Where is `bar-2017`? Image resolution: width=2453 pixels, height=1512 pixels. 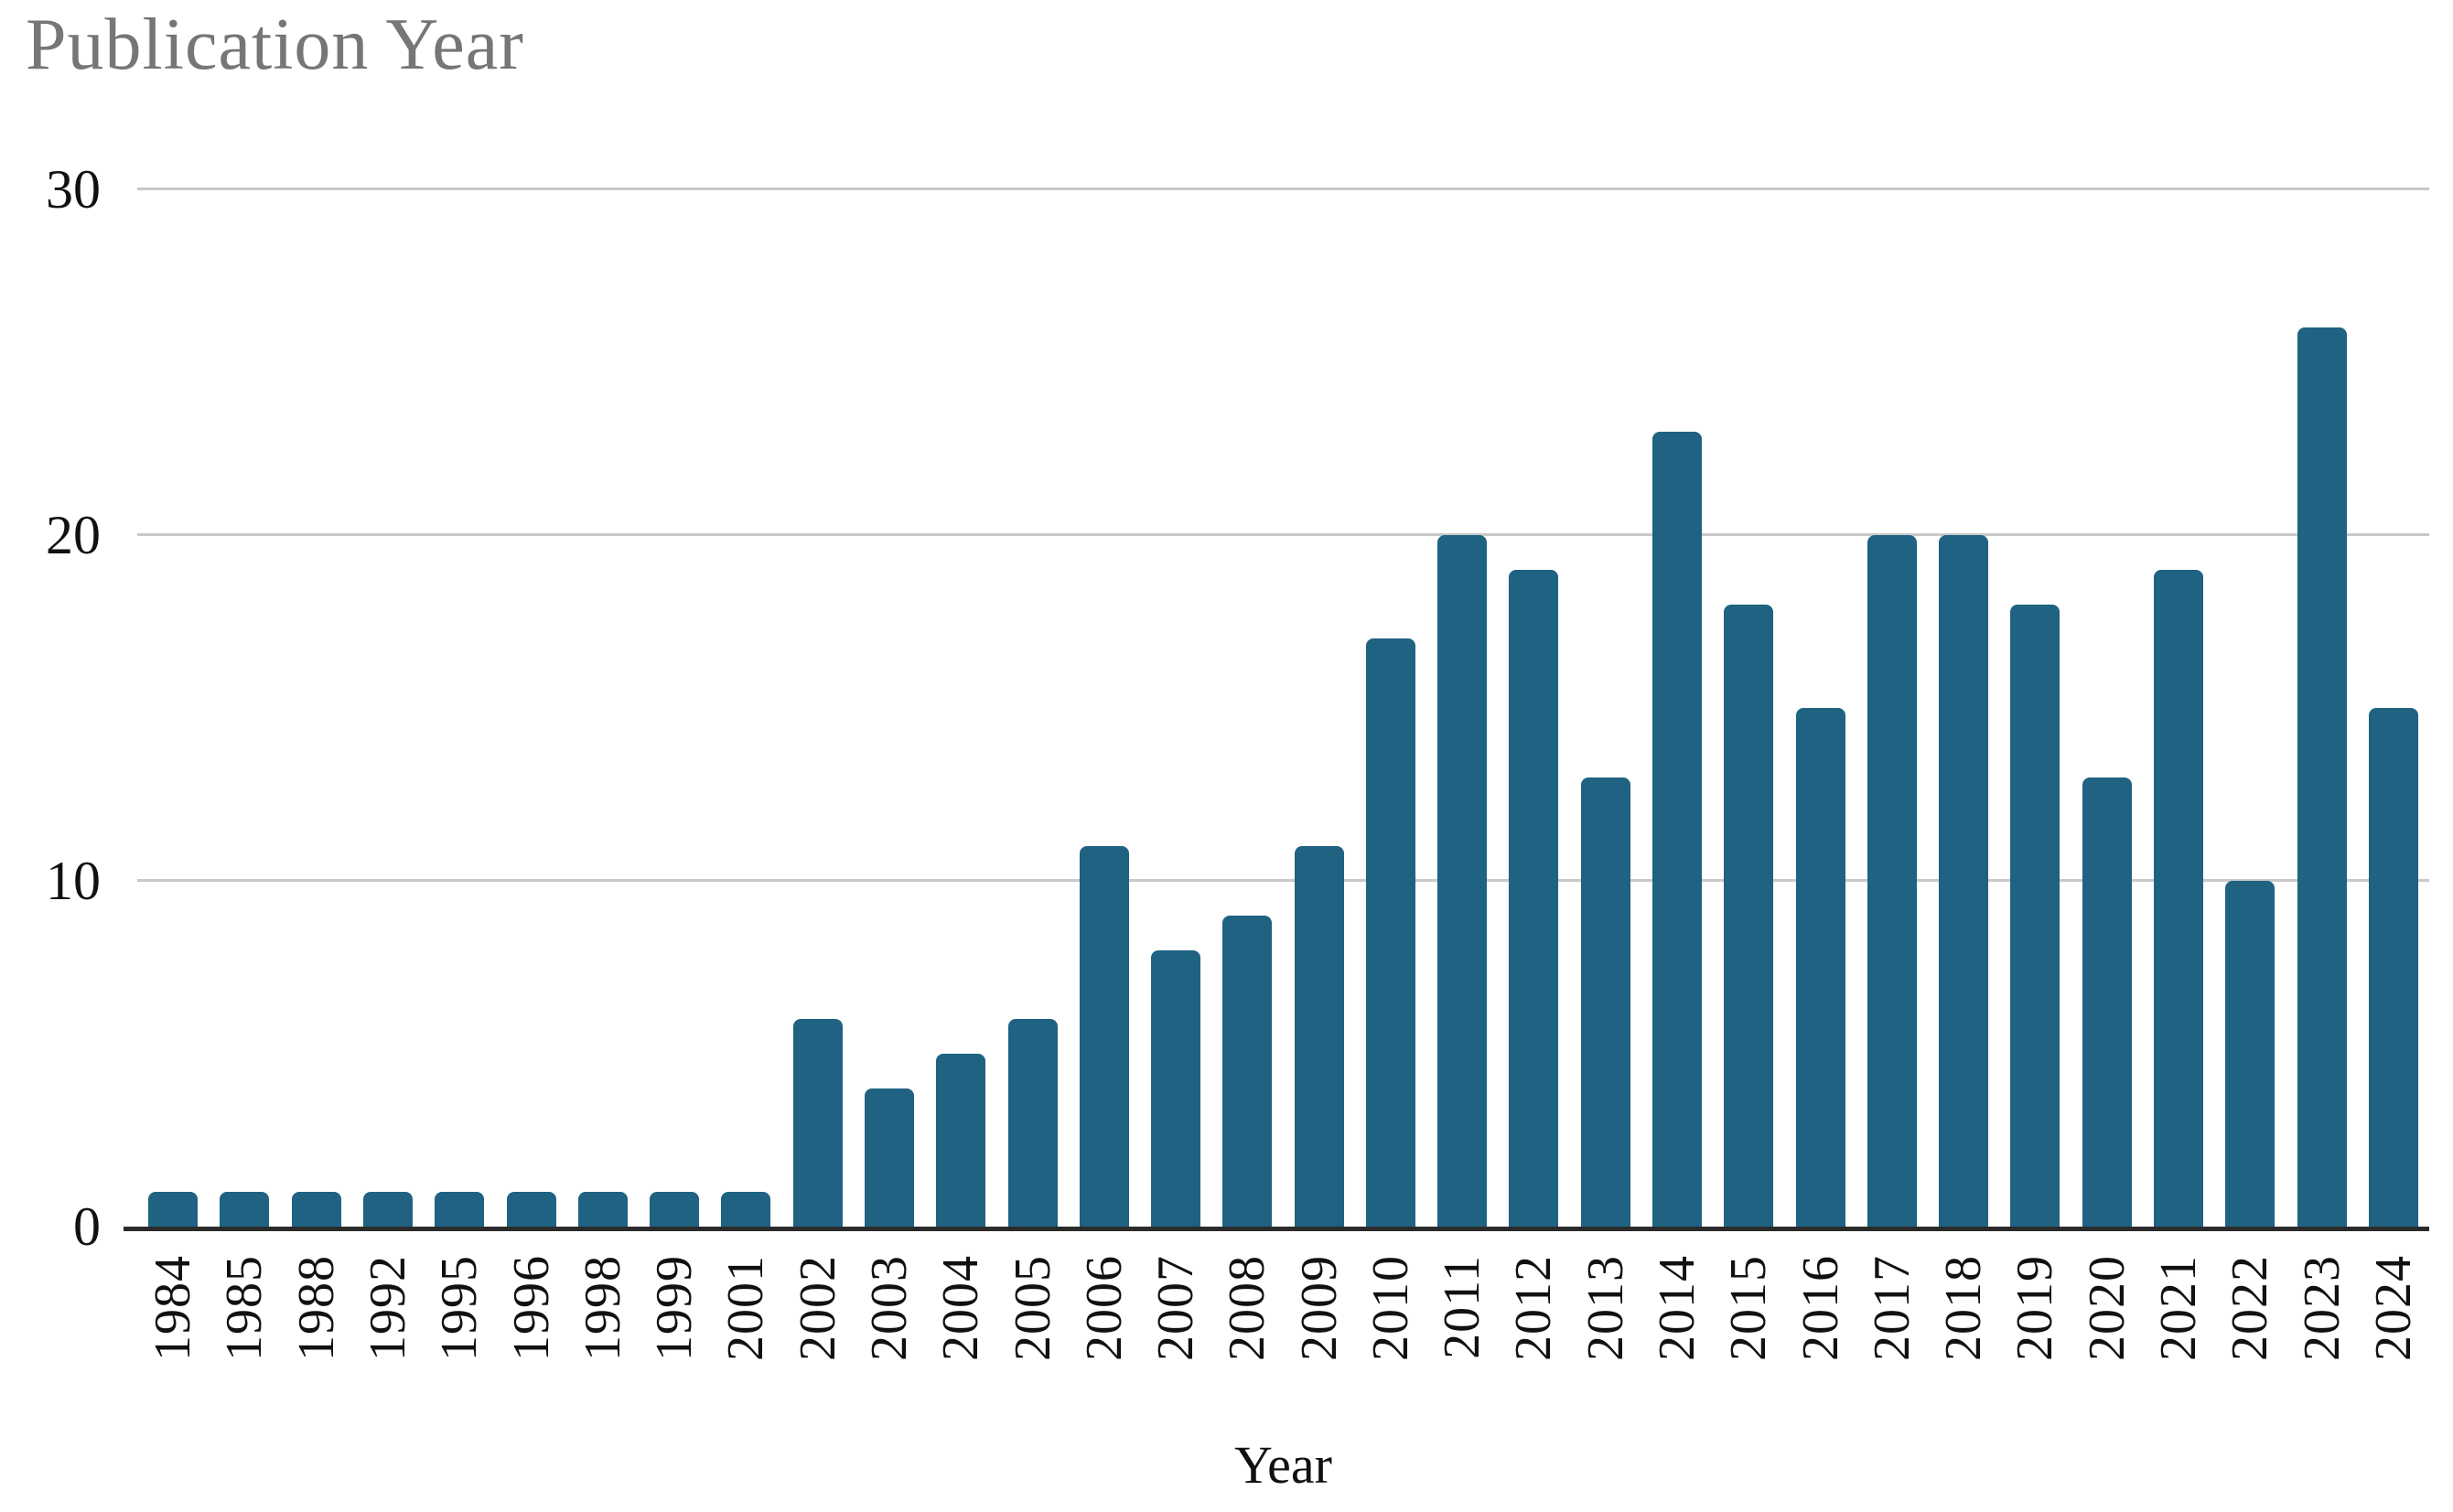 bar-2017 is located at coordinates (1892, 881).